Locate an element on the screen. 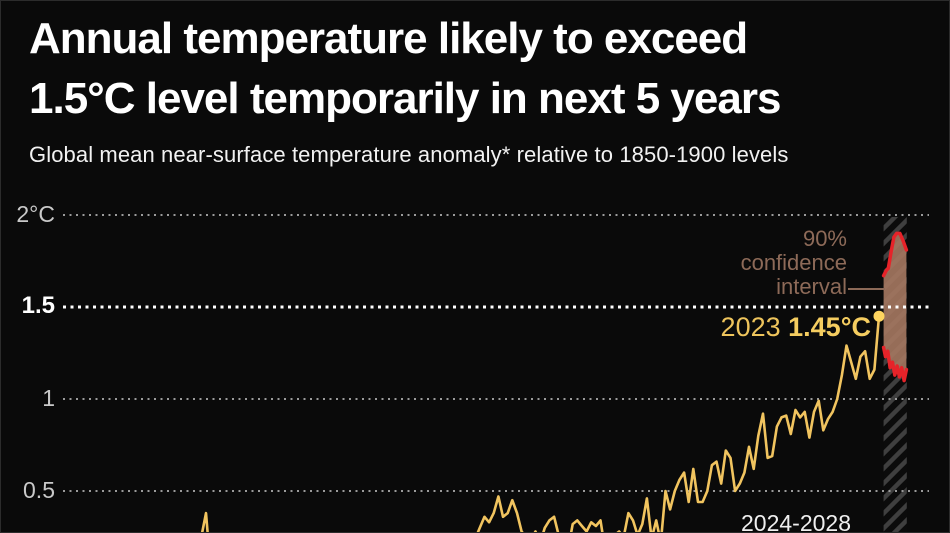  confidence-band is located at coordinates (895, 307).